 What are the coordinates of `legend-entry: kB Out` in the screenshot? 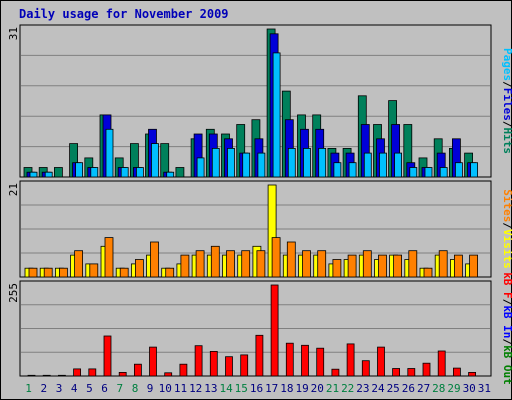 It's located at (506, 365).